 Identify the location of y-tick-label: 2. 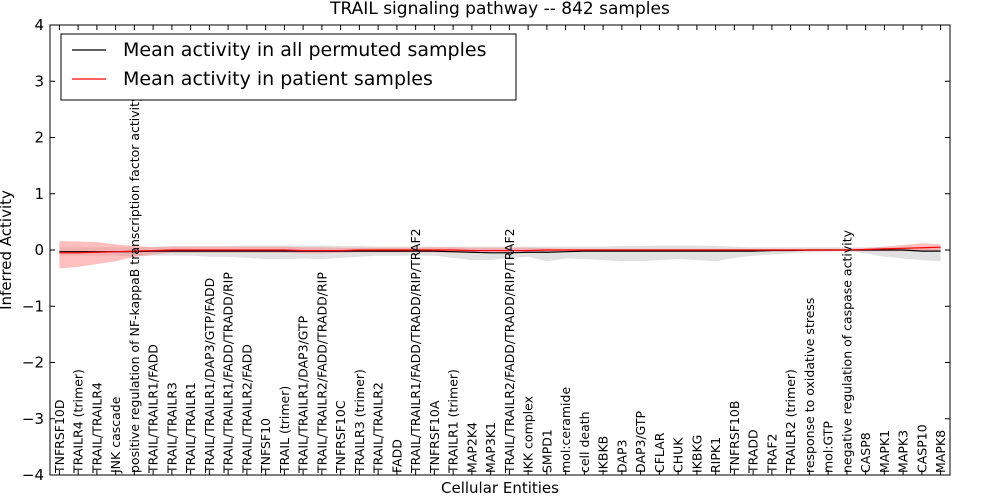
(39, 138).